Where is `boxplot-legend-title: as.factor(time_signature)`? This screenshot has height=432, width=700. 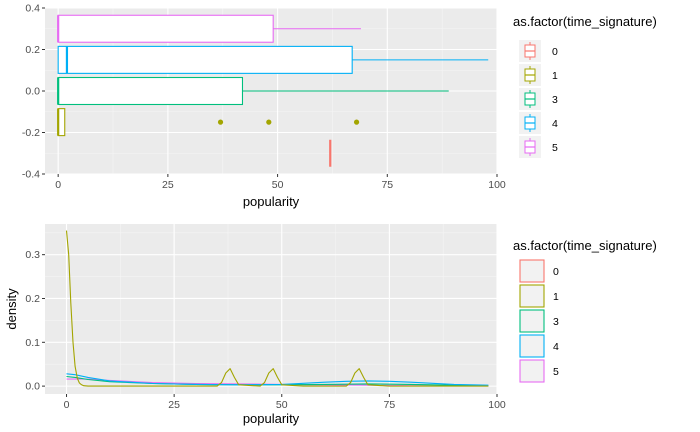 boxplot-legend-title: as.factor(time_signature) is located at coordinates (585, 21).